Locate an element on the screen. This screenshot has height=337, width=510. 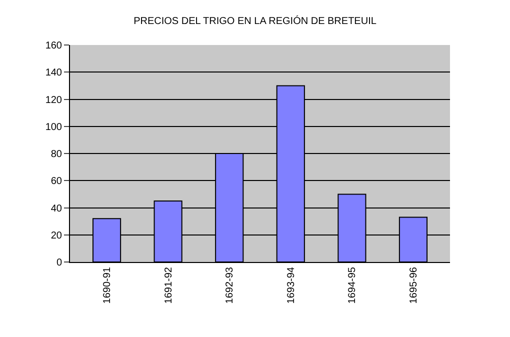
x-tick-label: 1690-91 is located at coordinates (108, 285).